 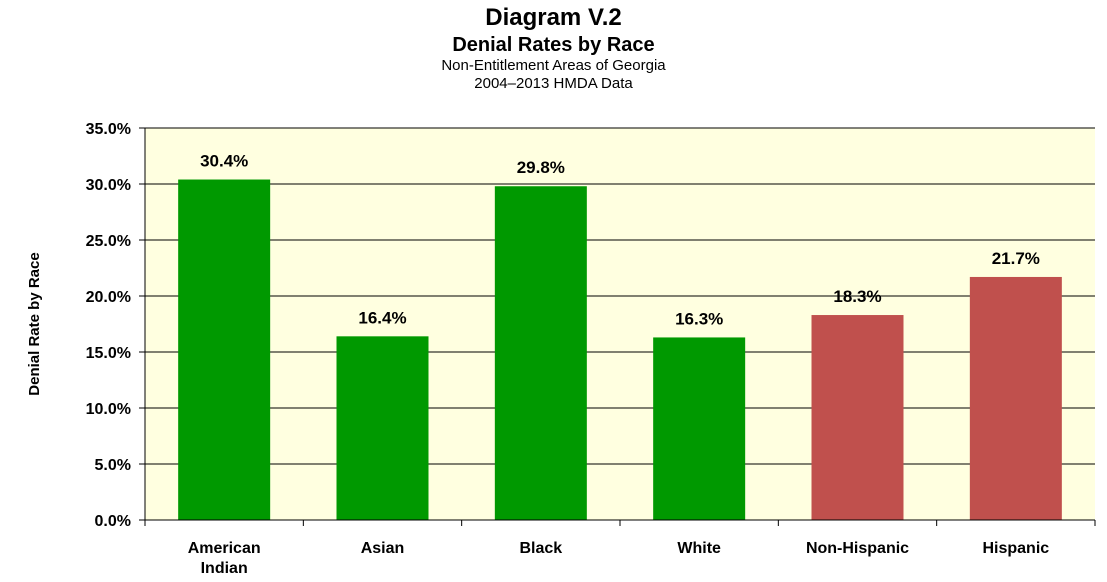 What do you see at coordinates (224, 568) in the screenshot?
I see `x-tick-label: Indian` at bounding box center [224, 568].